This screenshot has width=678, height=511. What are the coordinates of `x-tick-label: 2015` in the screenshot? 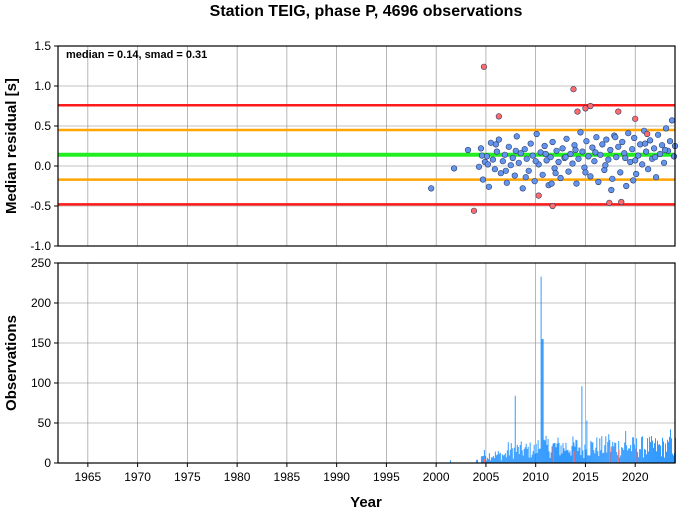 It's located at (585, 477).